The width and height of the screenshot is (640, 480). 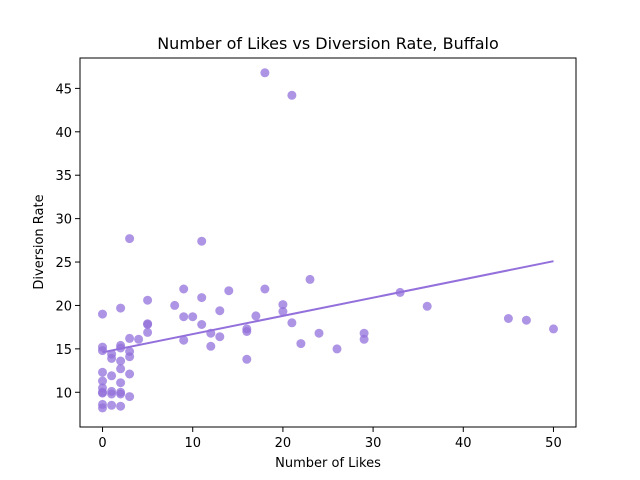 What do you see at coordinates (63, 176) in the screenshot?
I see `y-tick-label: 35` at bounding box center [63, 176].